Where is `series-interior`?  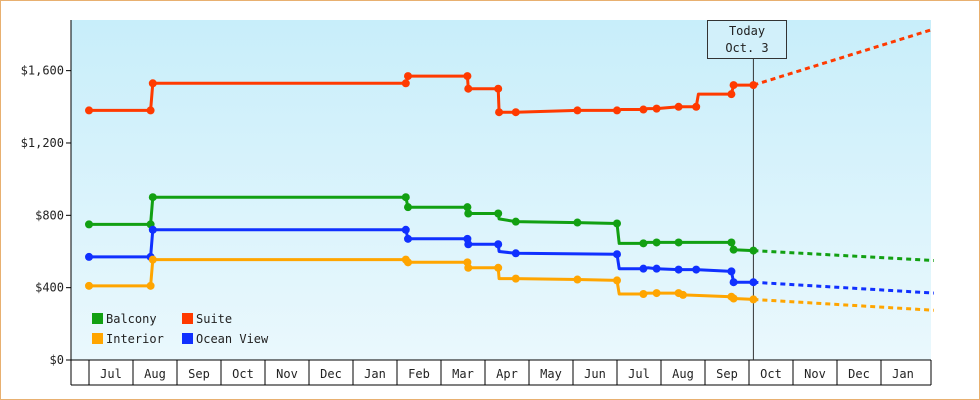
series-interior is located at coordinates (509, 283).